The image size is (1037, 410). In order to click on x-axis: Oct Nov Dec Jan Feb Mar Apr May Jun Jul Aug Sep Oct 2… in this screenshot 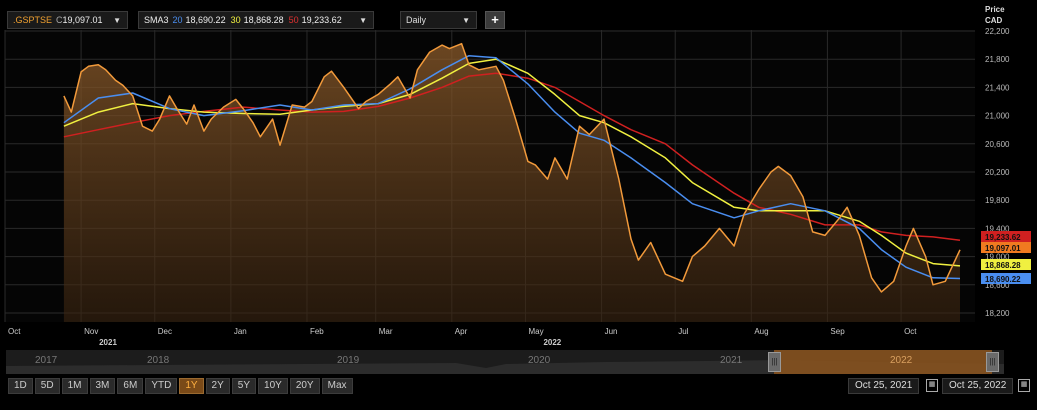, I will do `click(462, 337)`.